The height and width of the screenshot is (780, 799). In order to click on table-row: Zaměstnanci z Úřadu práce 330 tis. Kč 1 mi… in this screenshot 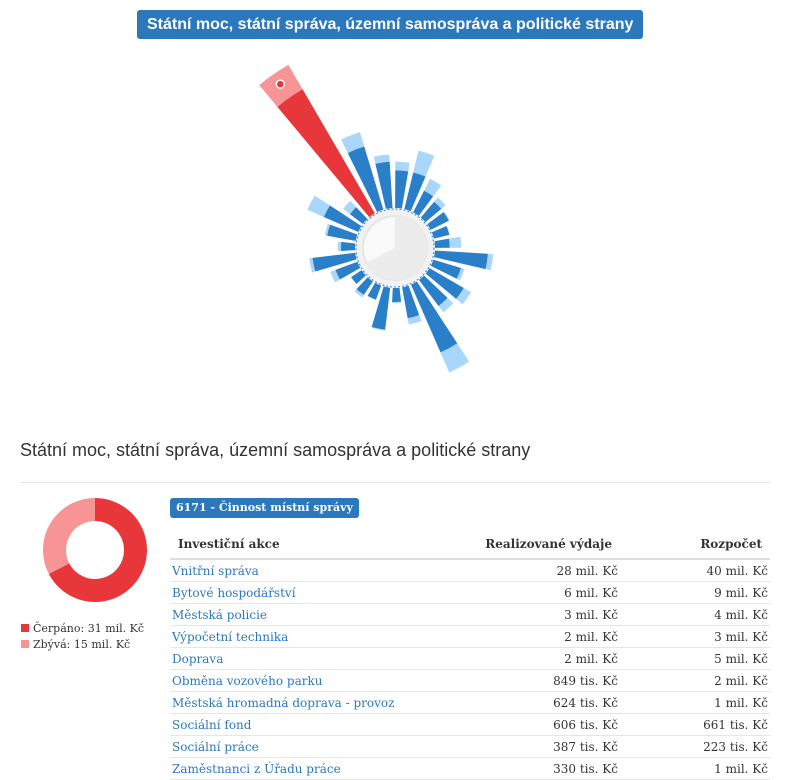, I will do `click(470, 769)`.